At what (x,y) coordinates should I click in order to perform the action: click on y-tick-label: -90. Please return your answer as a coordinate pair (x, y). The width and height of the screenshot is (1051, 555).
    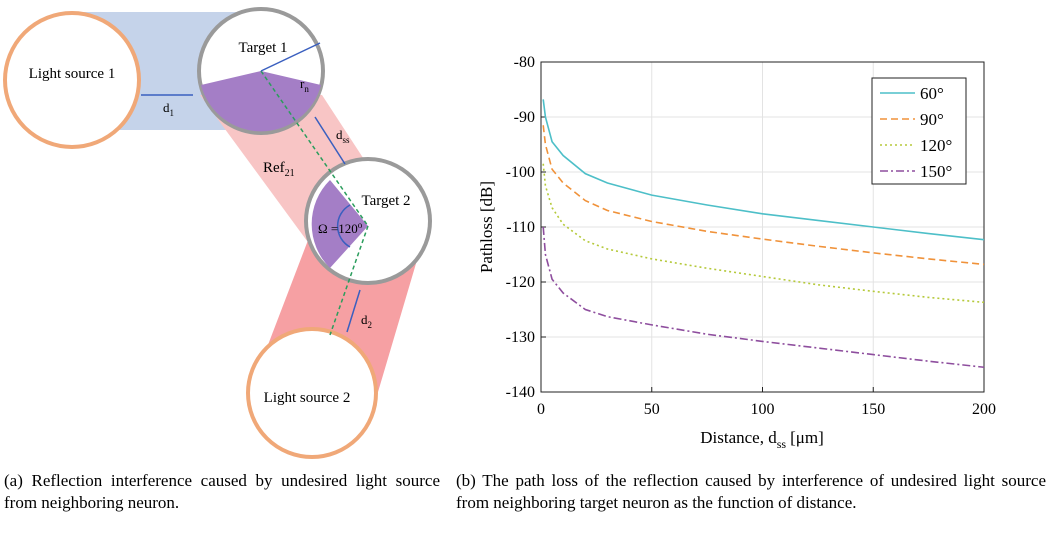
    Looking at the image, I should click on (524, 117).